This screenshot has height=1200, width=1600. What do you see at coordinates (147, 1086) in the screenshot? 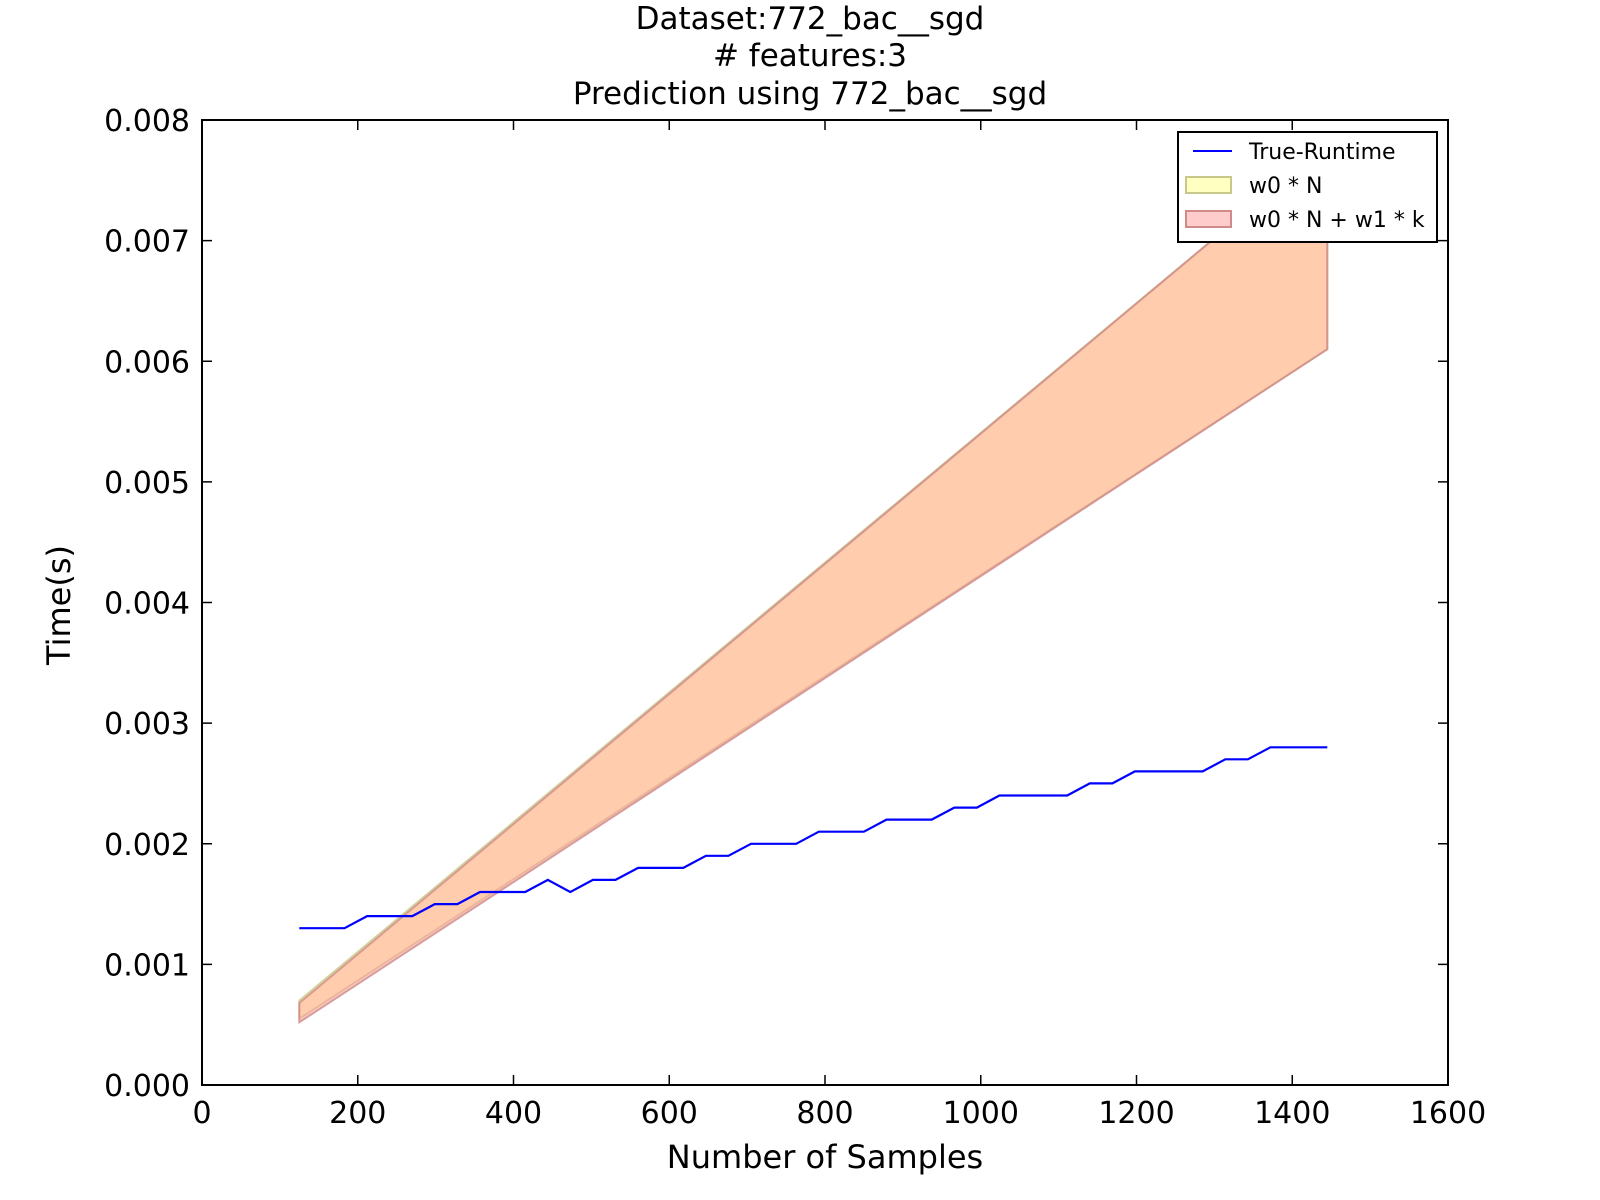
I see `y-tick-label: 0.000` at bounding box center [147, 1086].